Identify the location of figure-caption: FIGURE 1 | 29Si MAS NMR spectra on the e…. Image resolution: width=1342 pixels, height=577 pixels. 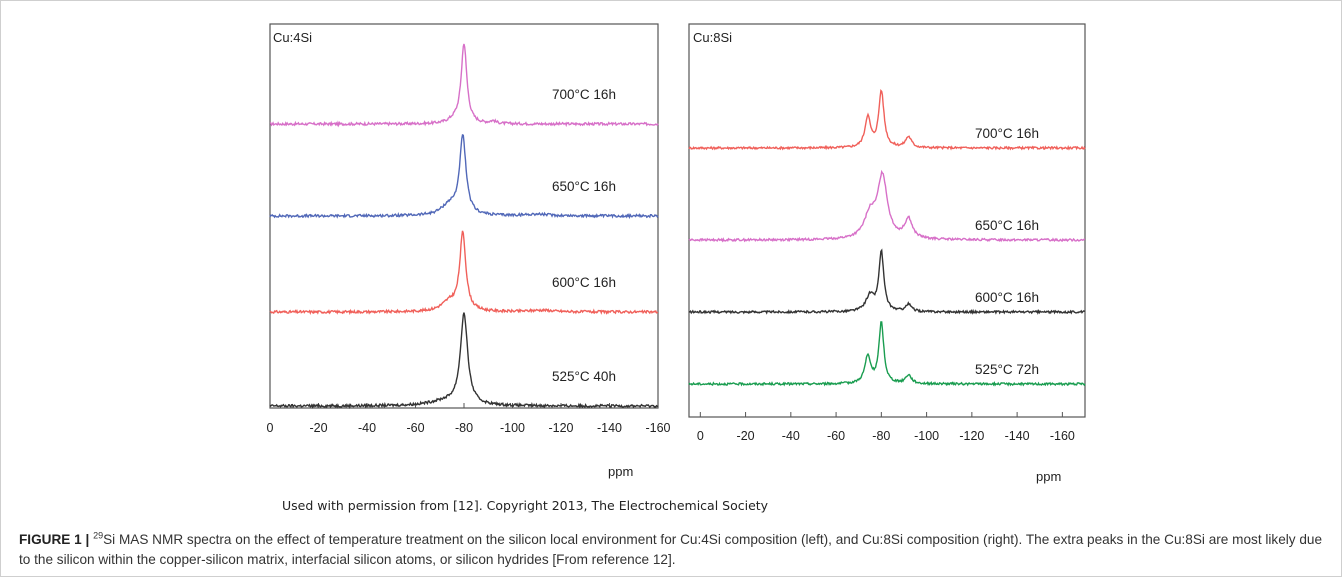
(674, 549).